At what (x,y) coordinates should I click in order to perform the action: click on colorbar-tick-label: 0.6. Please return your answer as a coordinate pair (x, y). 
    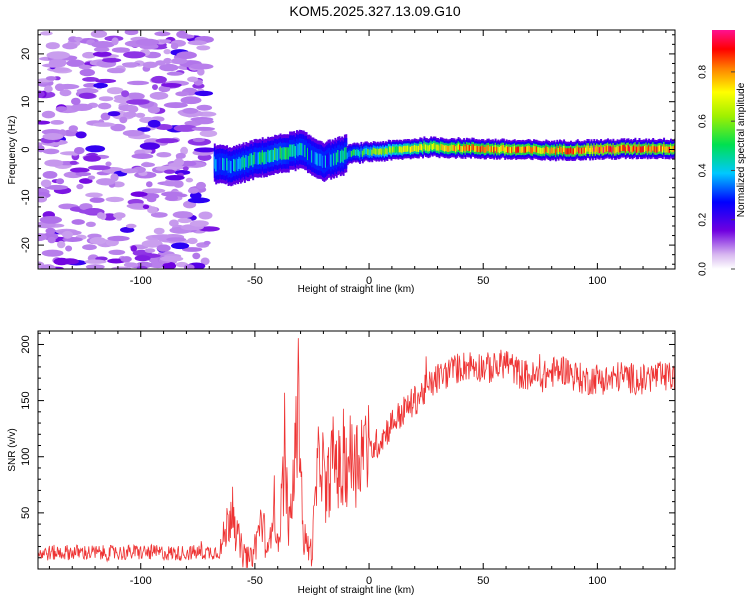
    Looking at the image, I should click on (703, 121).